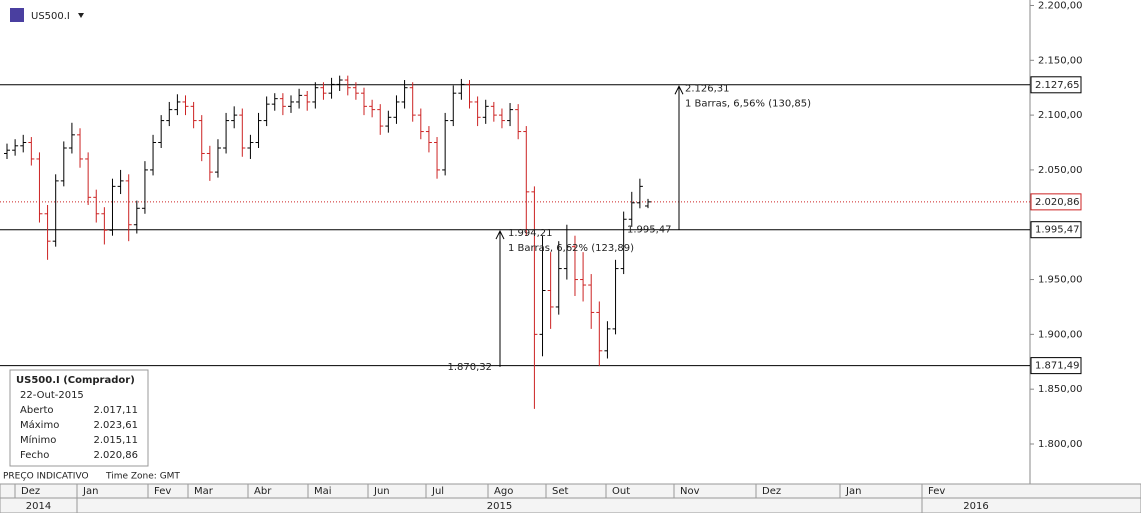 Image resolution: width=1141 pixels, height=513 pixels. Describe the element at coordinates (39, 425) in the screenshot. I see `info-label: Máximo` at that location.